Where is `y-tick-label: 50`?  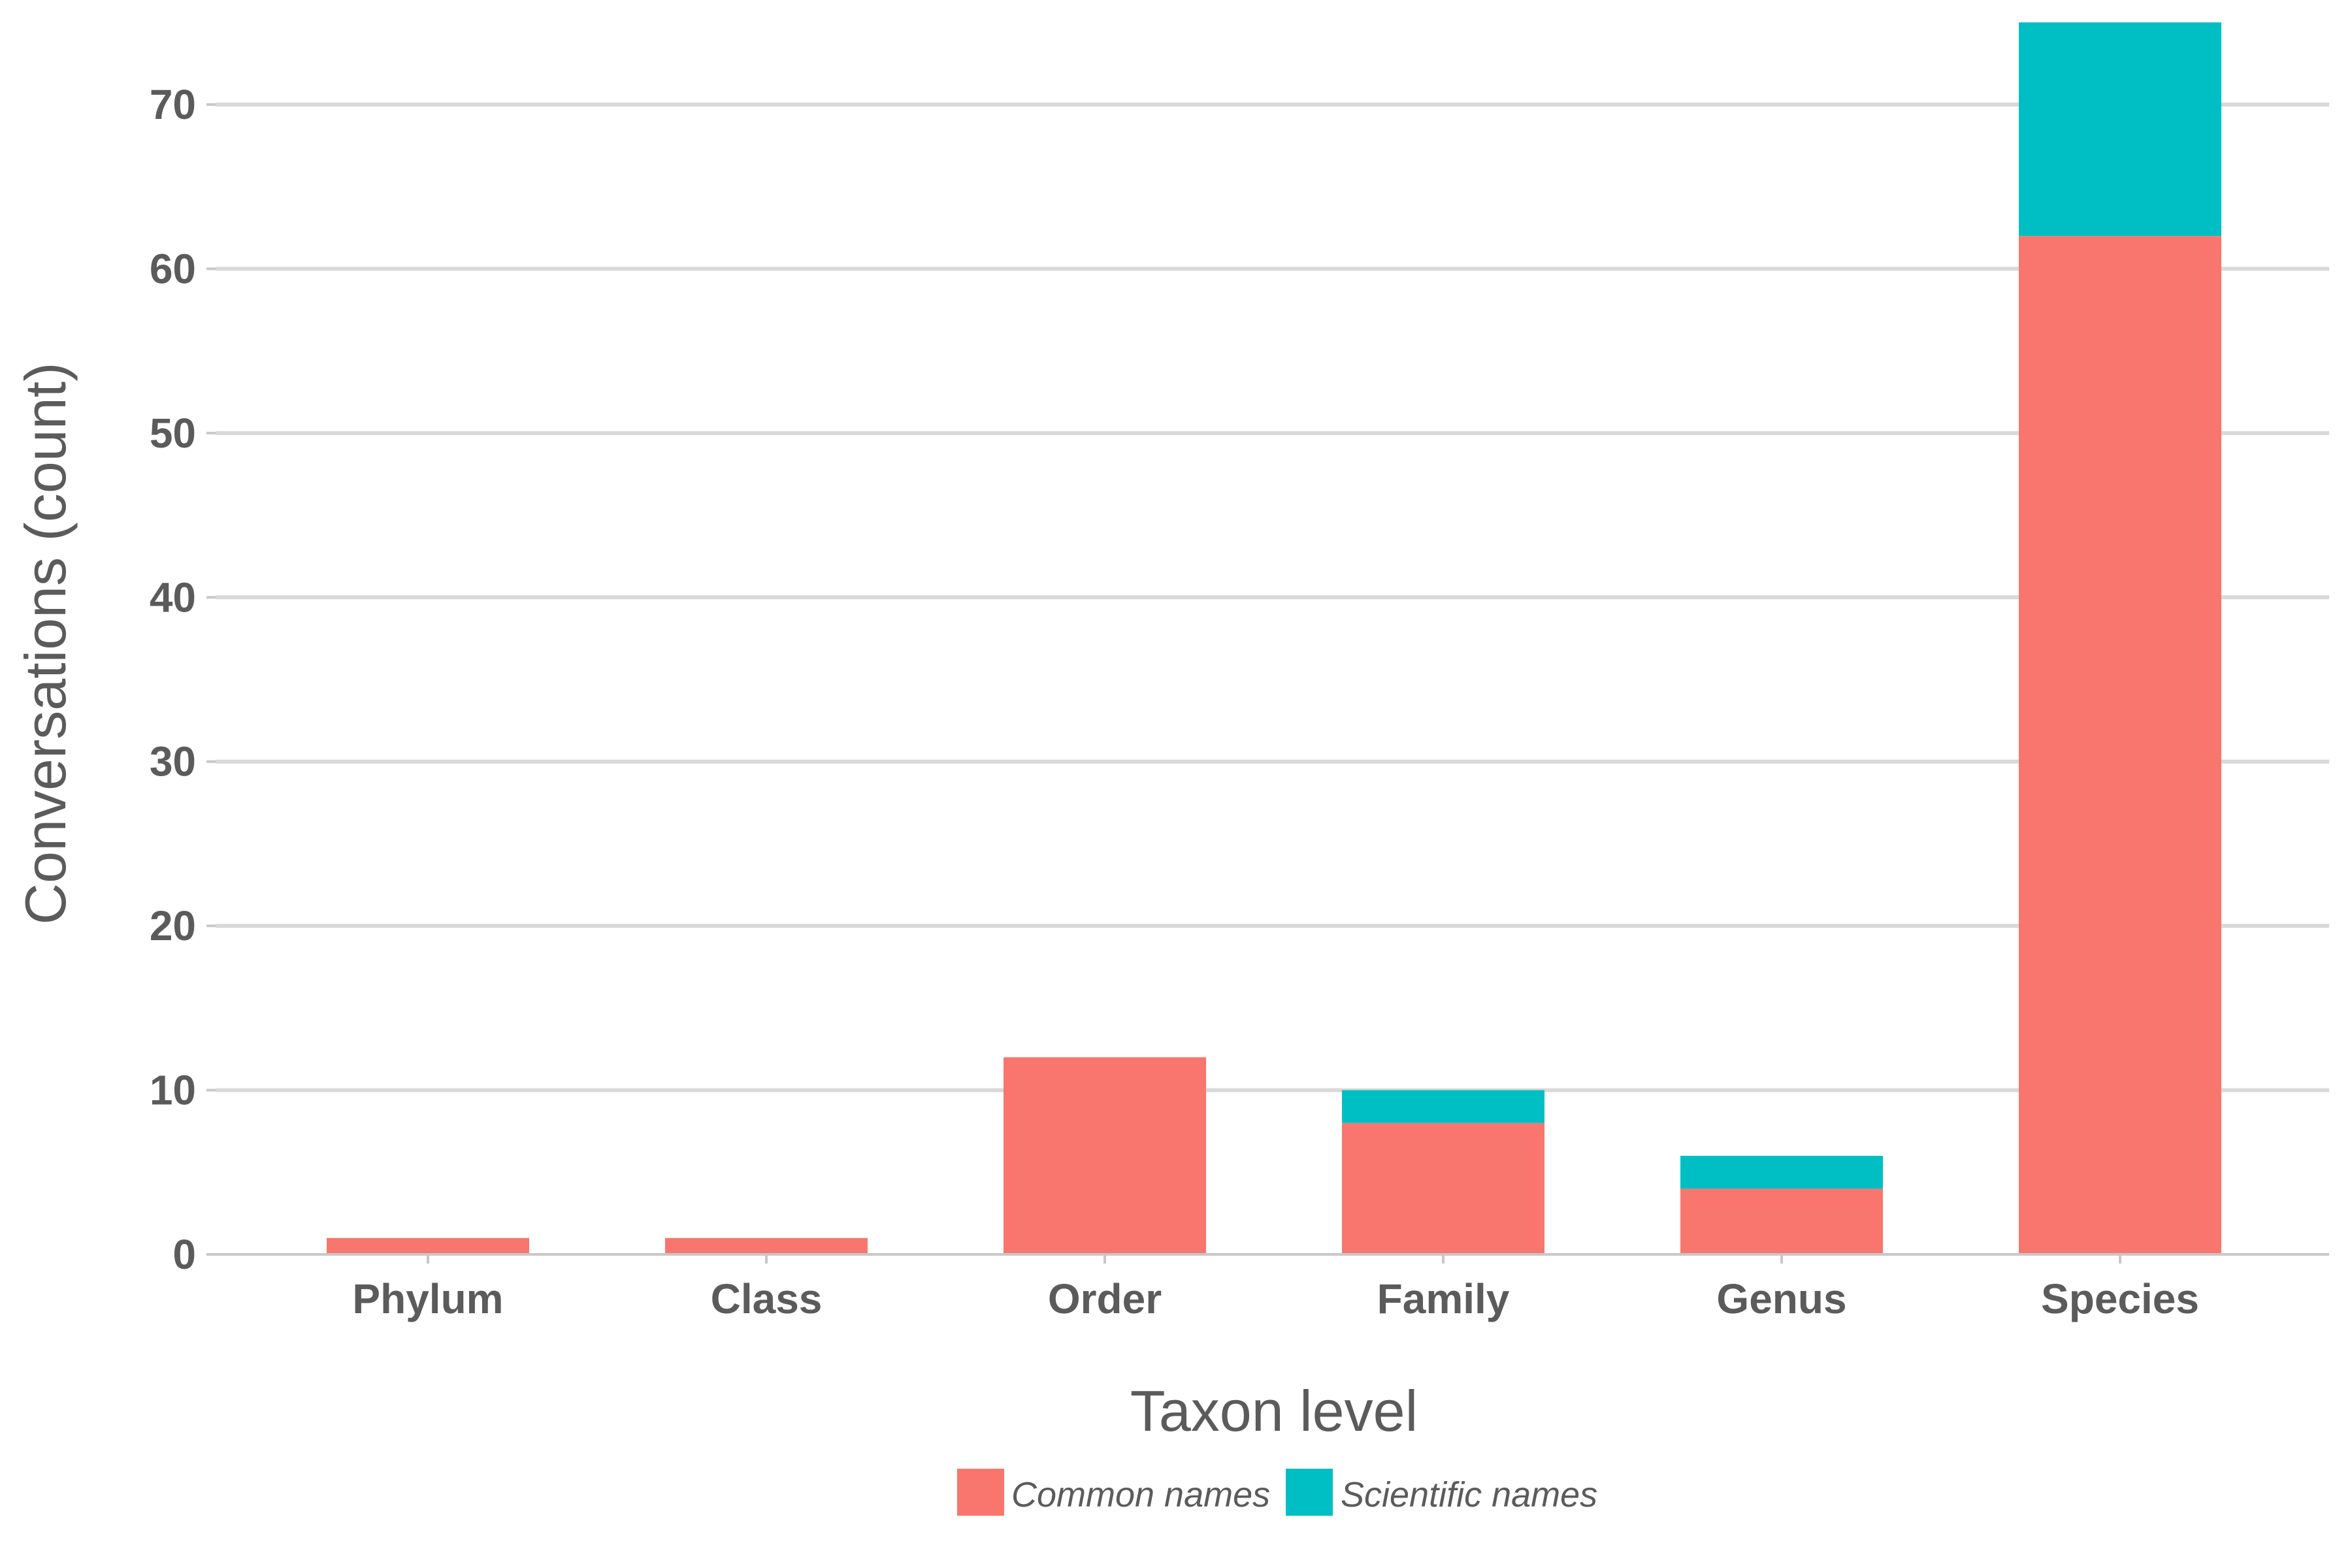 y-tick-label: 50 is located at coordinates (173, 433).